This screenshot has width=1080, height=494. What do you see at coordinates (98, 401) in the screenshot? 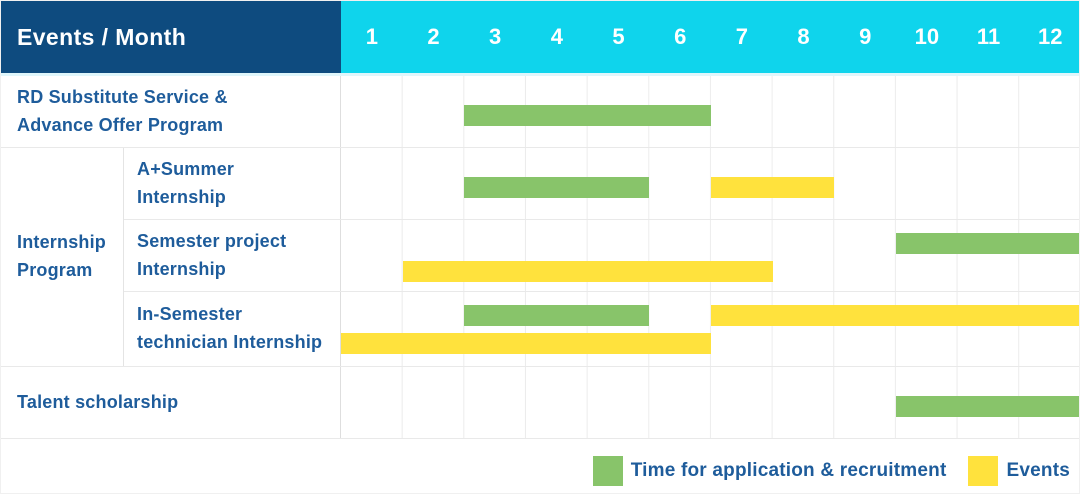
I see `row-label-text: Talent scholarship` at bounding box center [98, 401].